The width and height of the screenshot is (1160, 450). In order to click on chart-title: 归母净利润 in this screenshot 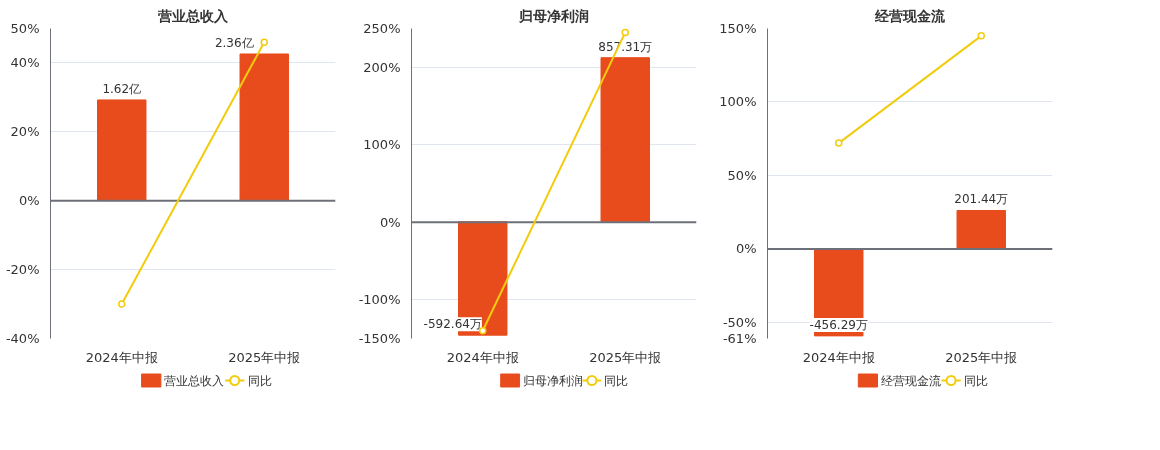, I will do `click(553, 15)`.